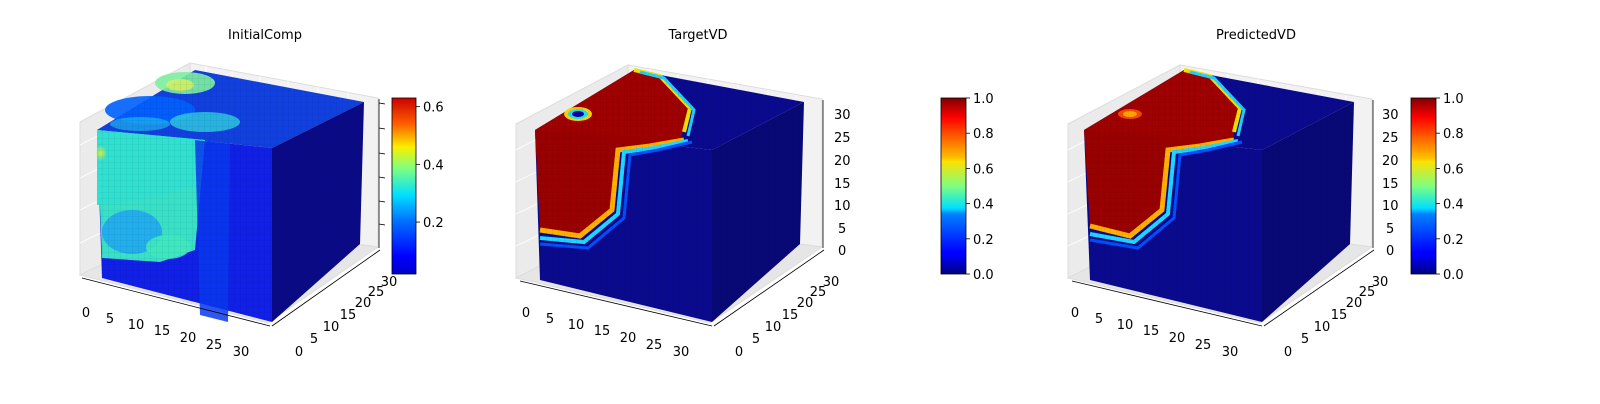 This screenshot has width=1600, height=404. I want to click on z-axis, so click(382, 173).